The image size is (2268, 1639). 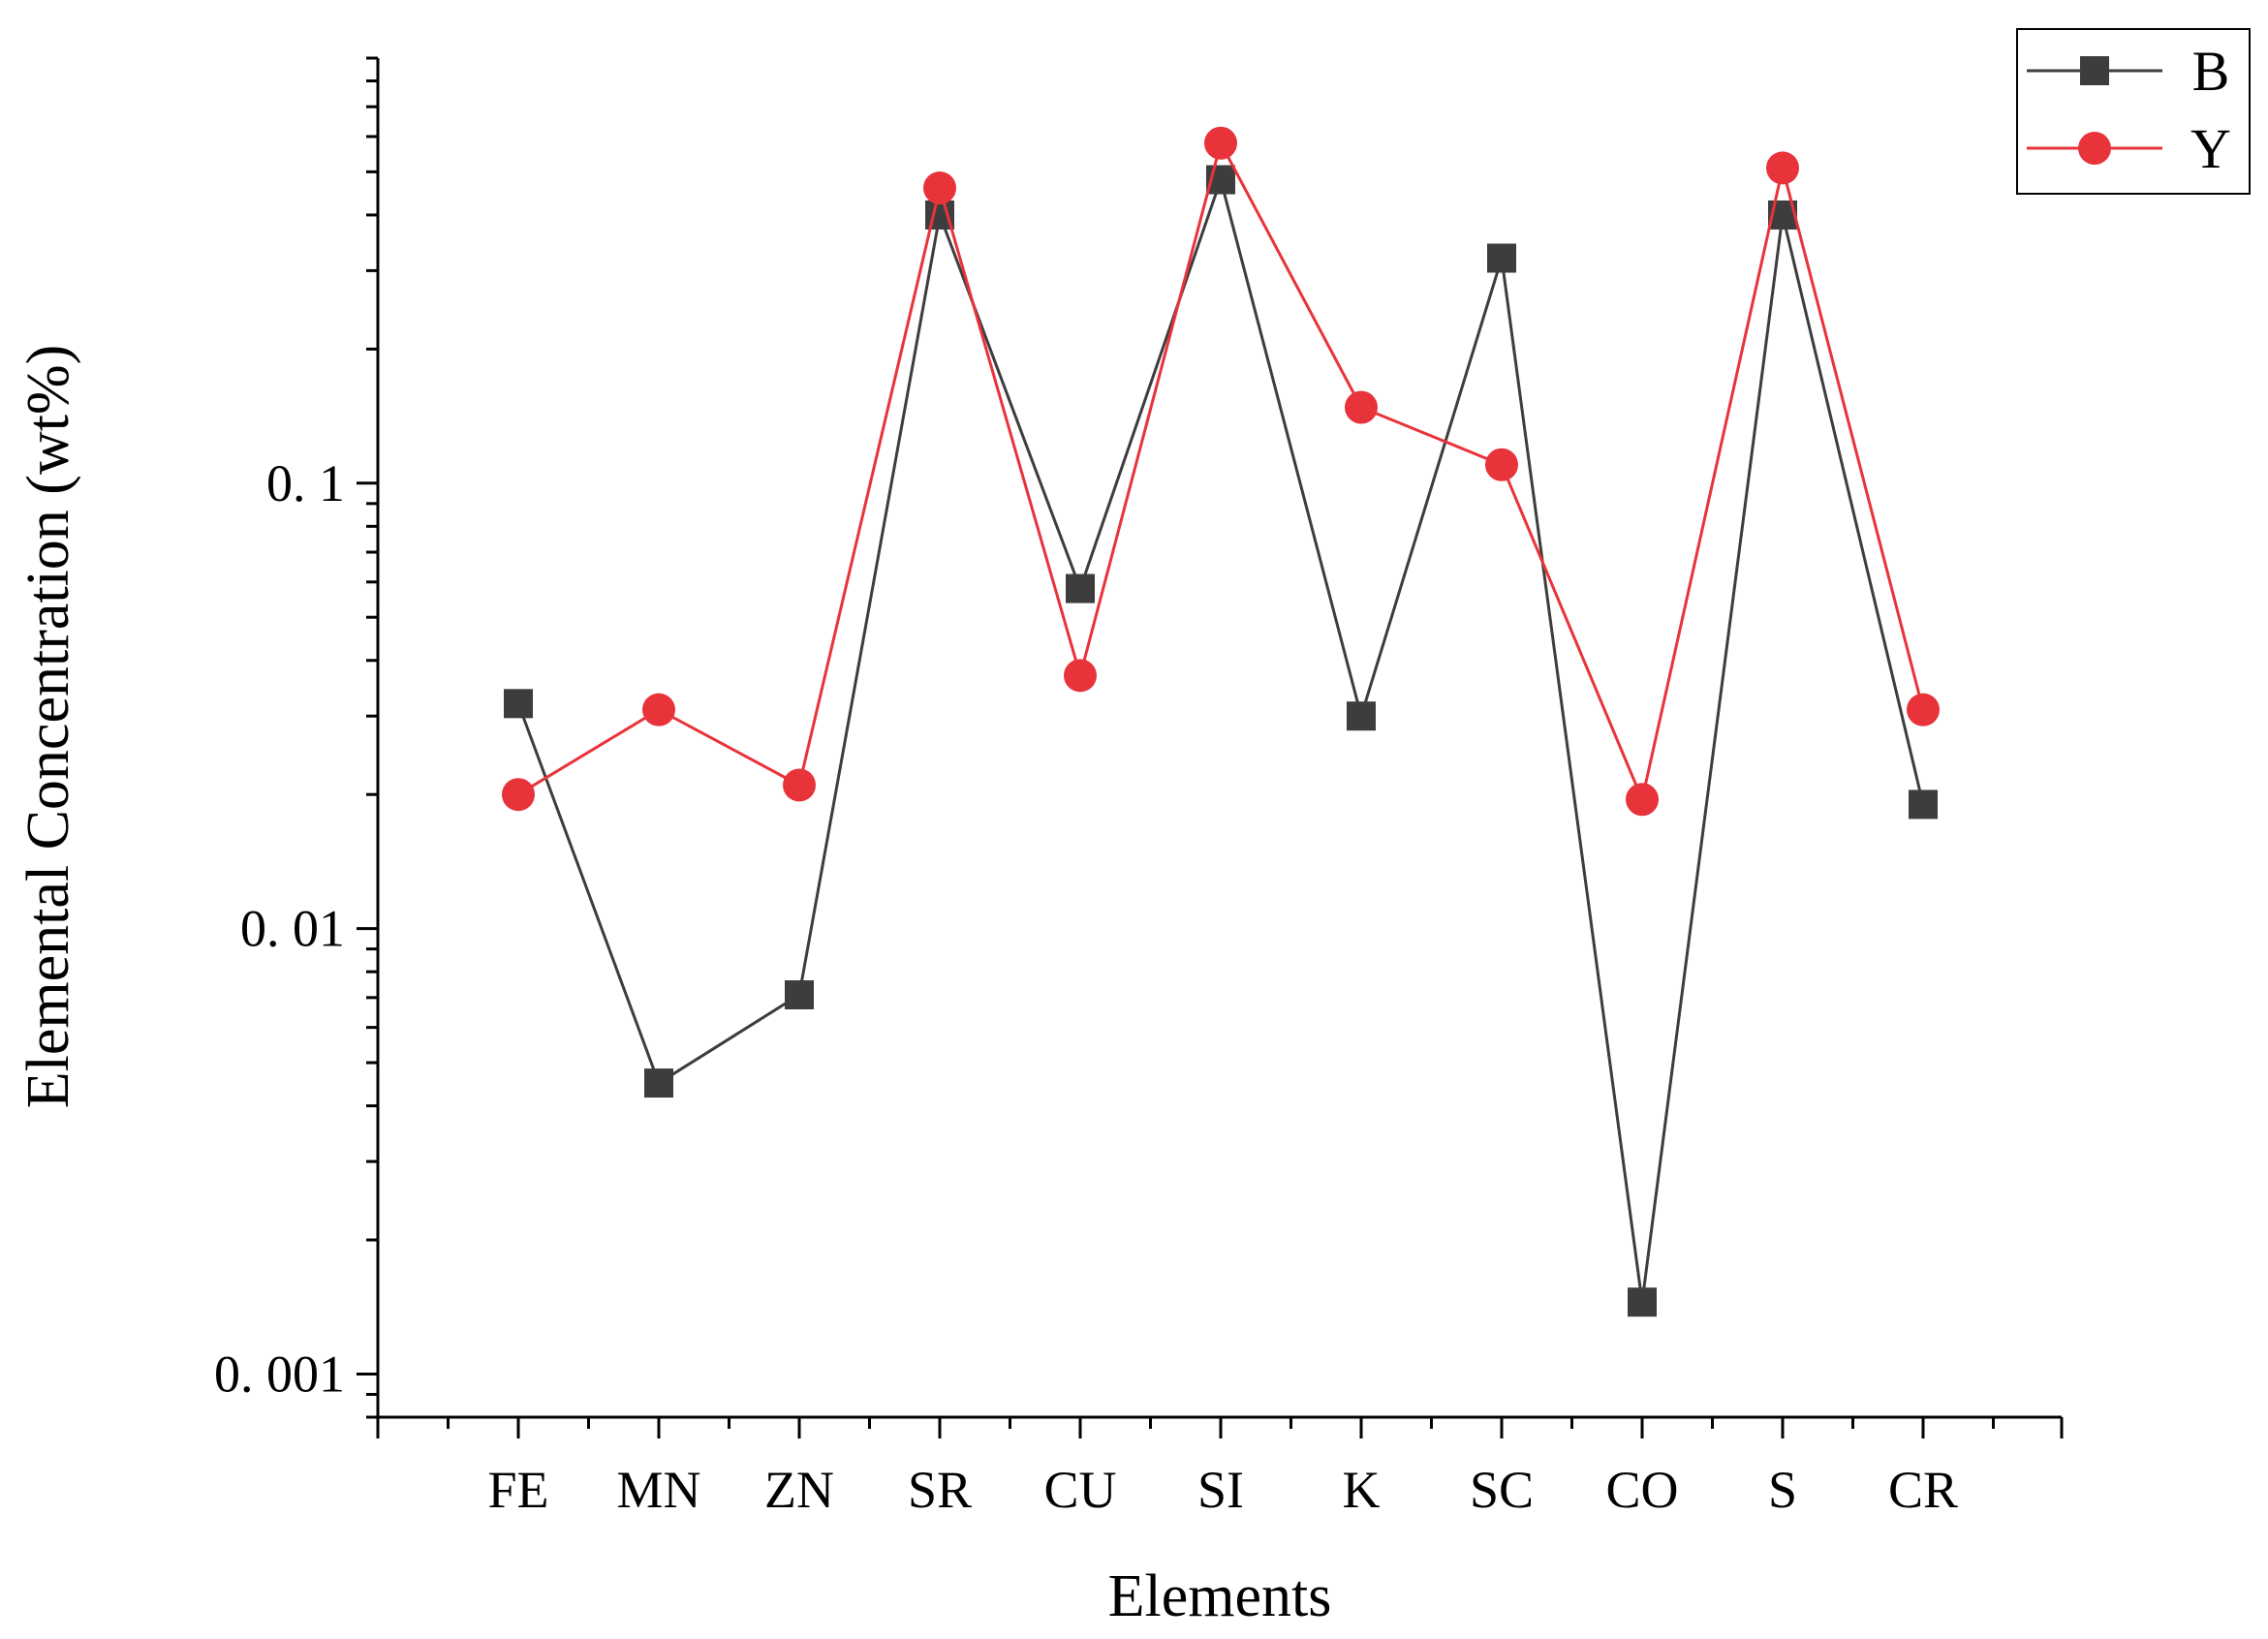 What do you see at coordinates (1501, 465) in the screenshot?
I see `series-y-point-sc` at bounding box center [1501, 465].